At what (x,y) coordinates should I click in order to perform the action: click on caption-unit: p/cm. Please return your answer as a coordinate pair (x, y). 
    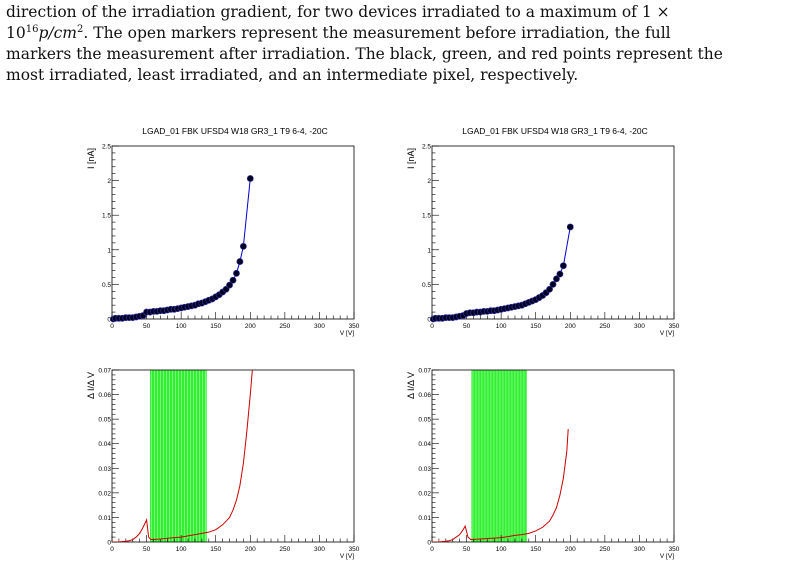
    Looking at the image, I should click on (57, 33).